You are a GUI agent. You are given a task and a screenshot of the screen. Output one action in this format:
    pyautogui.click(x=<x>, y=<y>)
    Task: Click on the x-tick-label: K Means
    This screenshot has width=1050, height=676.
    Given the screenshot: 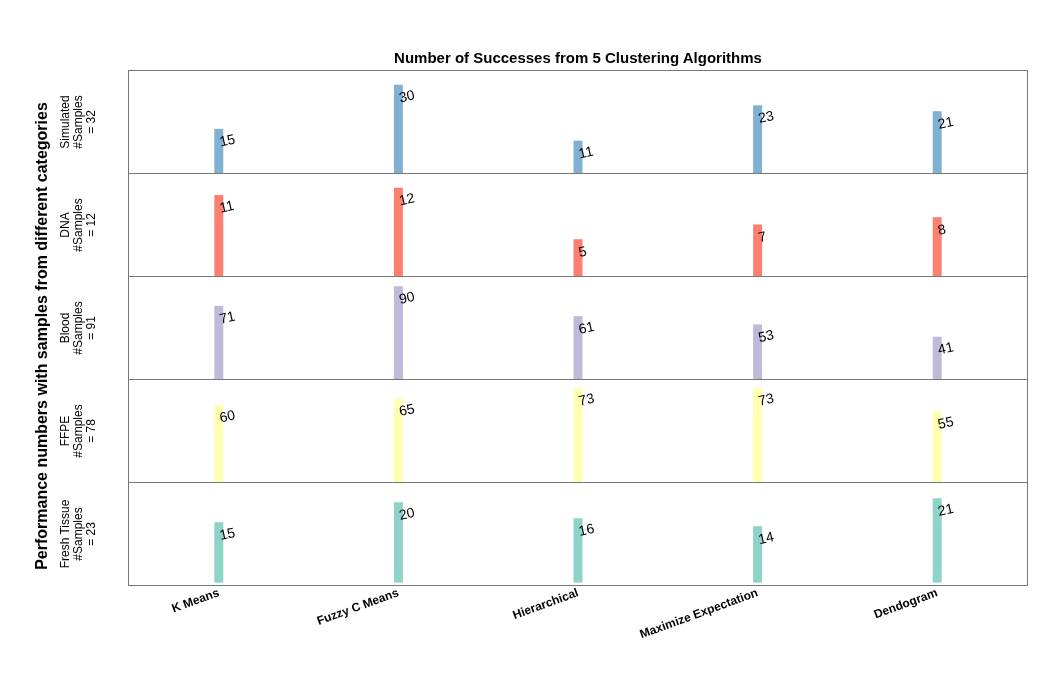 What is the action you would take?
    pyautogui.click(x=195, y=600)
    